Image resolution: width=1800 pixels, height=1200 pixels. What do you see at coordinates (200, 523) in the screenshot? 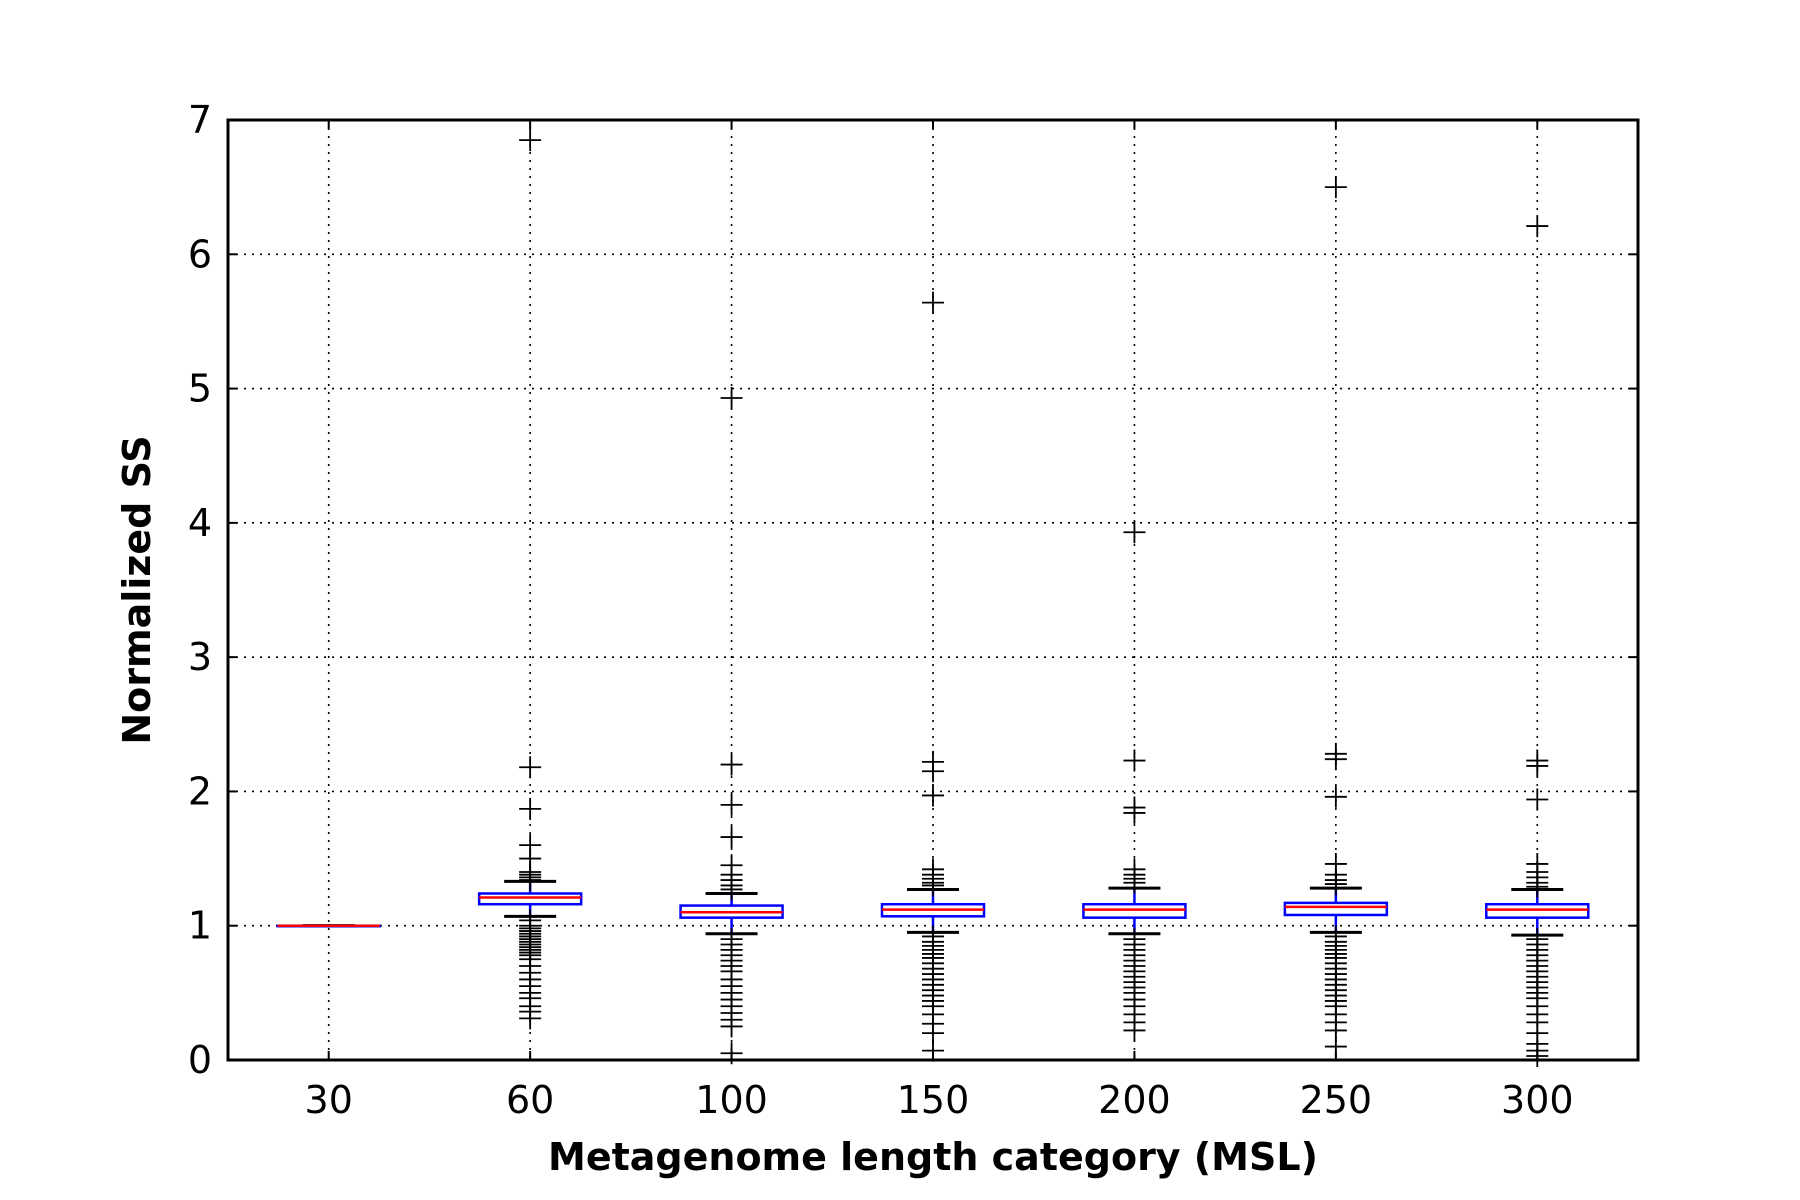
I see `y-tick-label: 4` at bounding box center [200, 523].